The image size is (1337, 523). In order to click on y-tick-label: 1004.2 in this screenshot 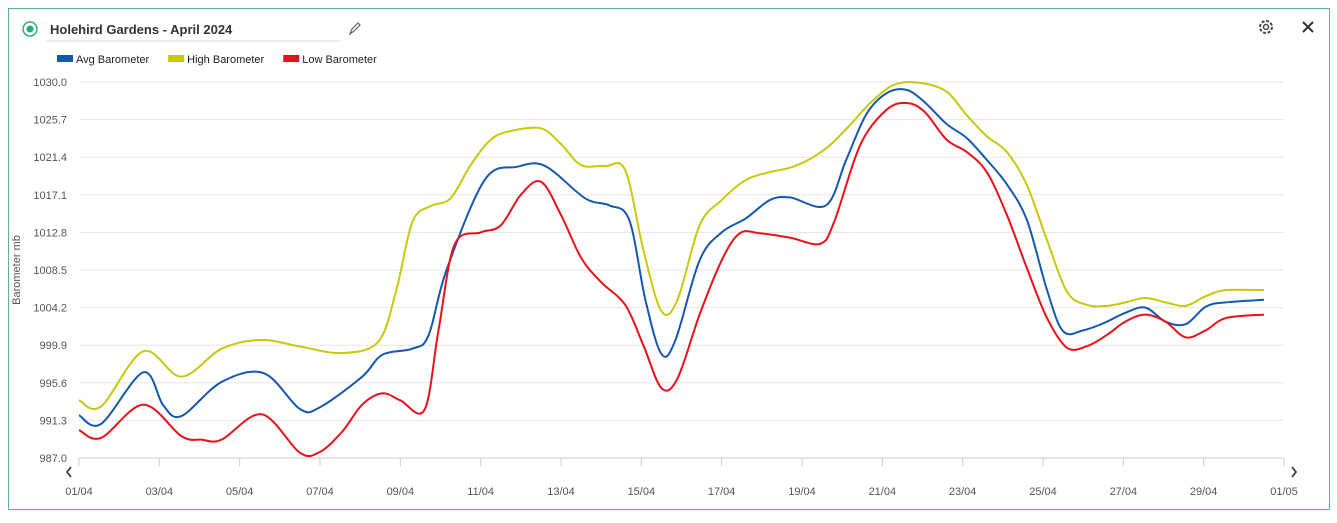, I will do `click(50, 309)`.